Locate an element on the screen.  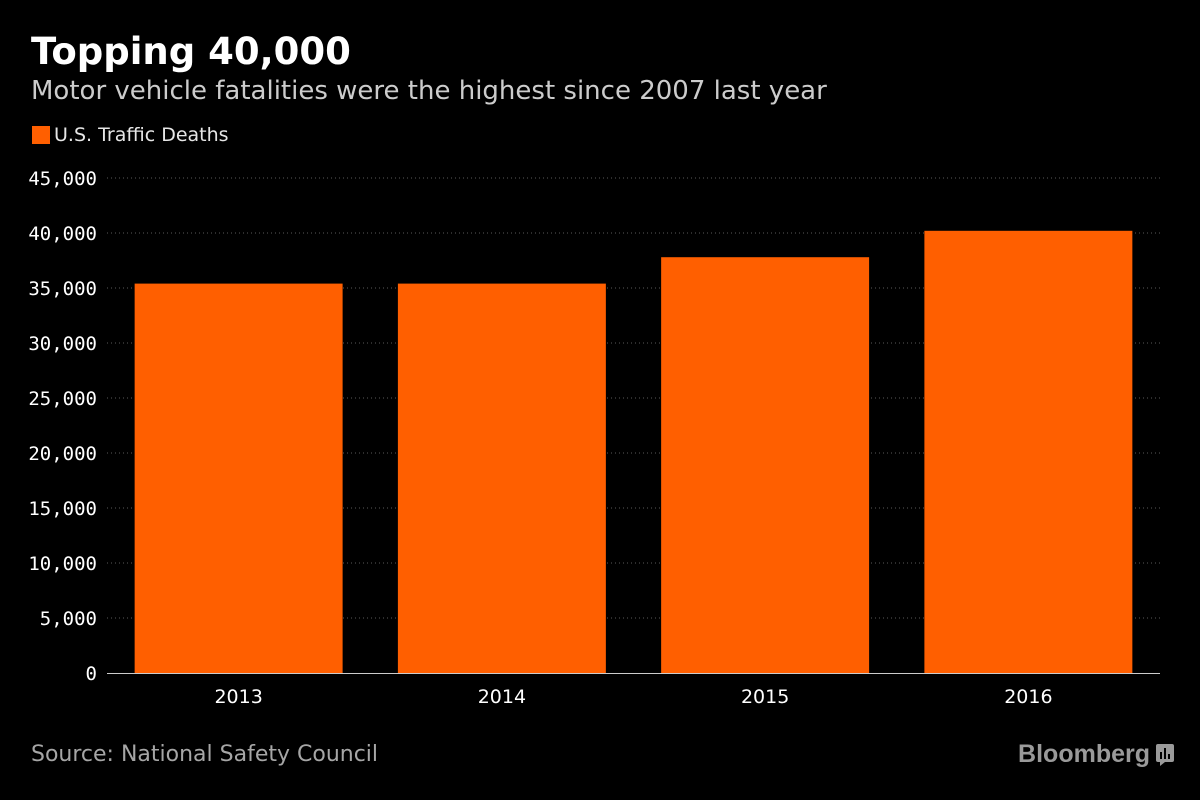
source-note: Source: National Safety Council is located at coordinates (205, 754).